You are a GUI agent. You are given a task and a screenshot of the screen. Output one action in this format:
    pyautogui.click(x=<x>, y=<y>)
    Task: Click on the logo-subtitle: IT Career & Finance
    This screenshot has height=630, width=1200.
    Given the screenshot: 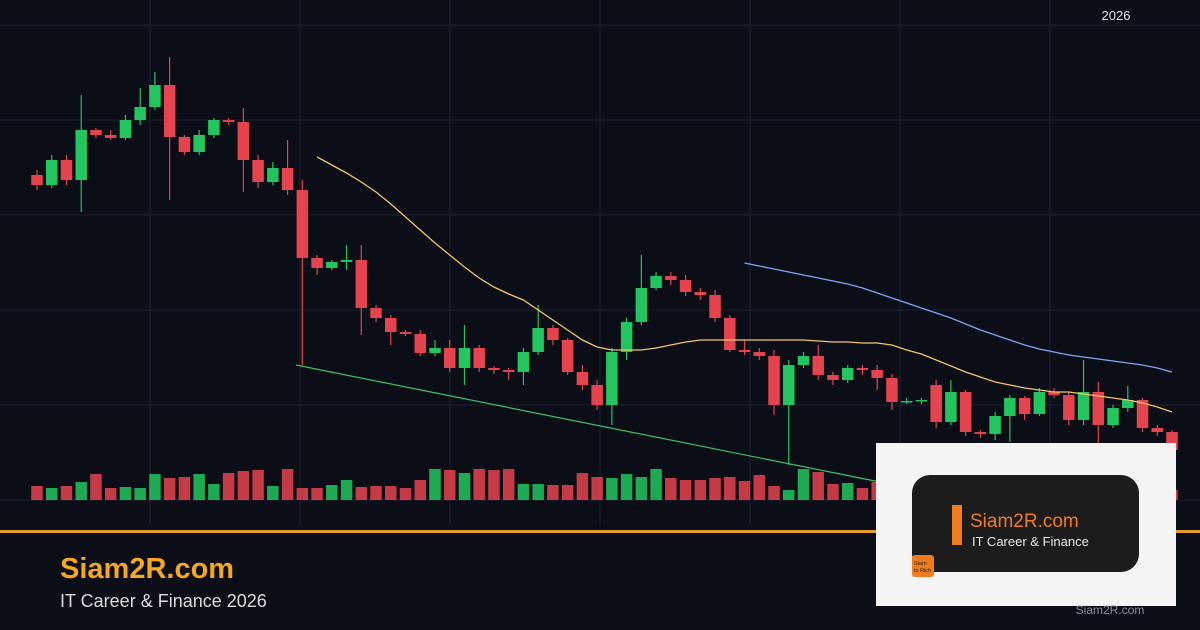 What is the action you would take?
    pyautogui.click(x=1030, y=541)
    